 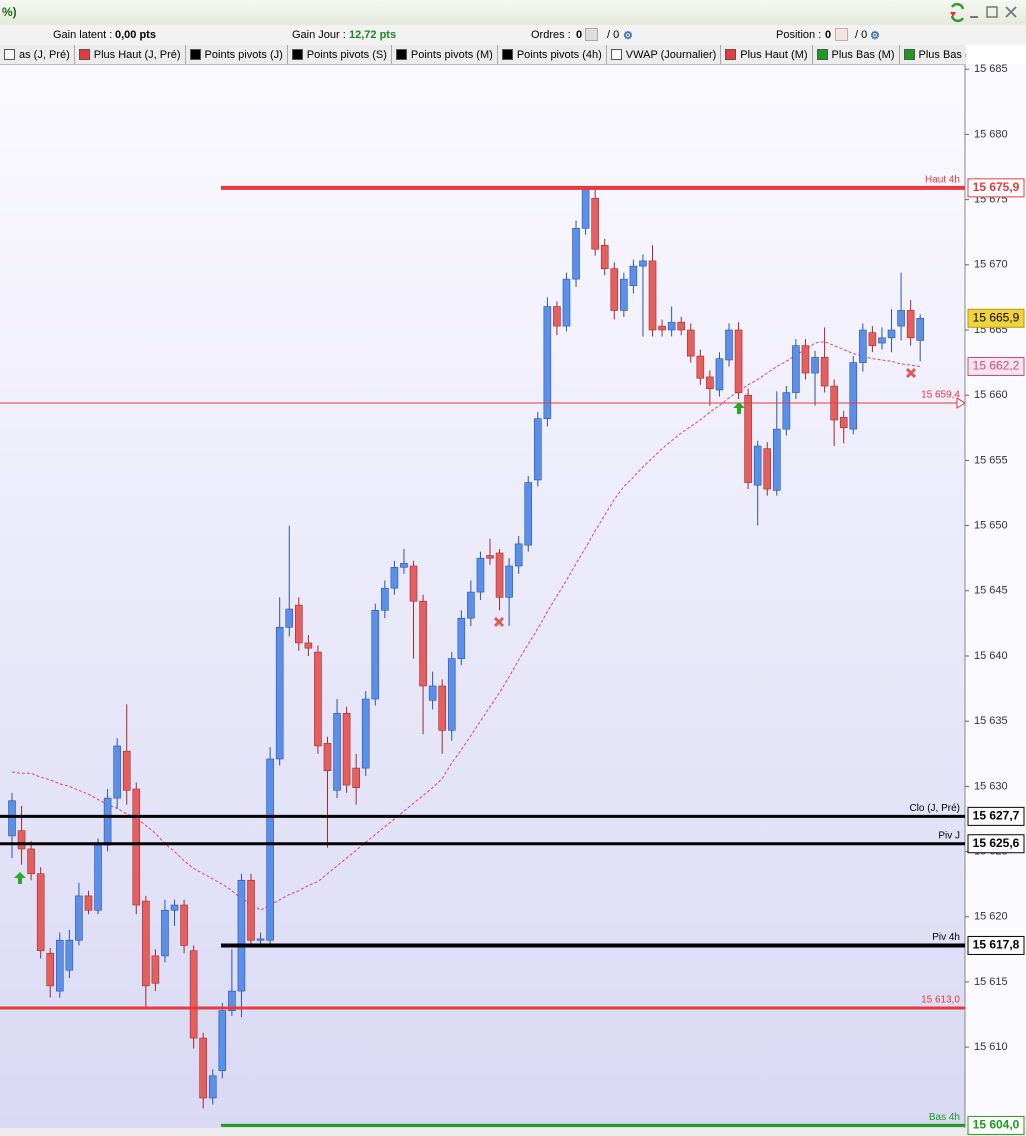 I want to click on price-axis, so click(x=995, y=600).